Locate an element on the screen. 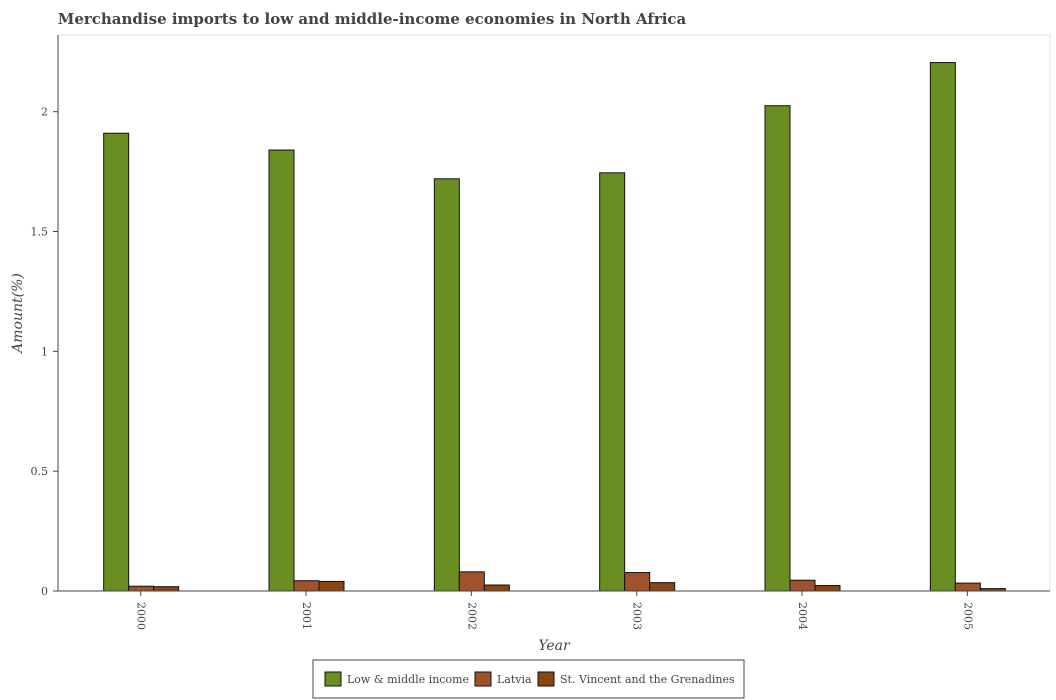 This screenshot has height=700, width=1056. x-tick-label-2001: 2001 is located at coordinates (306, 616).